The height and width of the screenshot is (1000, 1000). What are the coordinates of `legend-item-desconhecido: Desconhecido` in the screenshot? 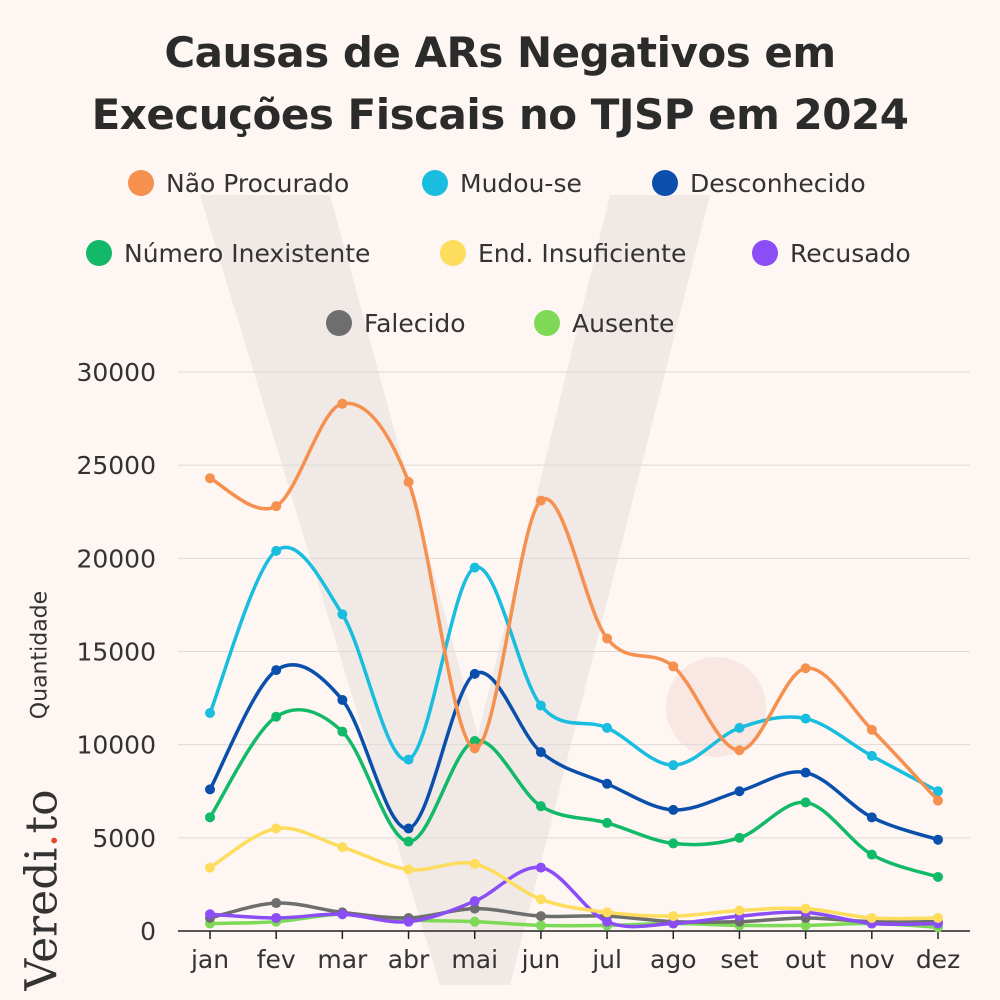 It's located at (759, 183).